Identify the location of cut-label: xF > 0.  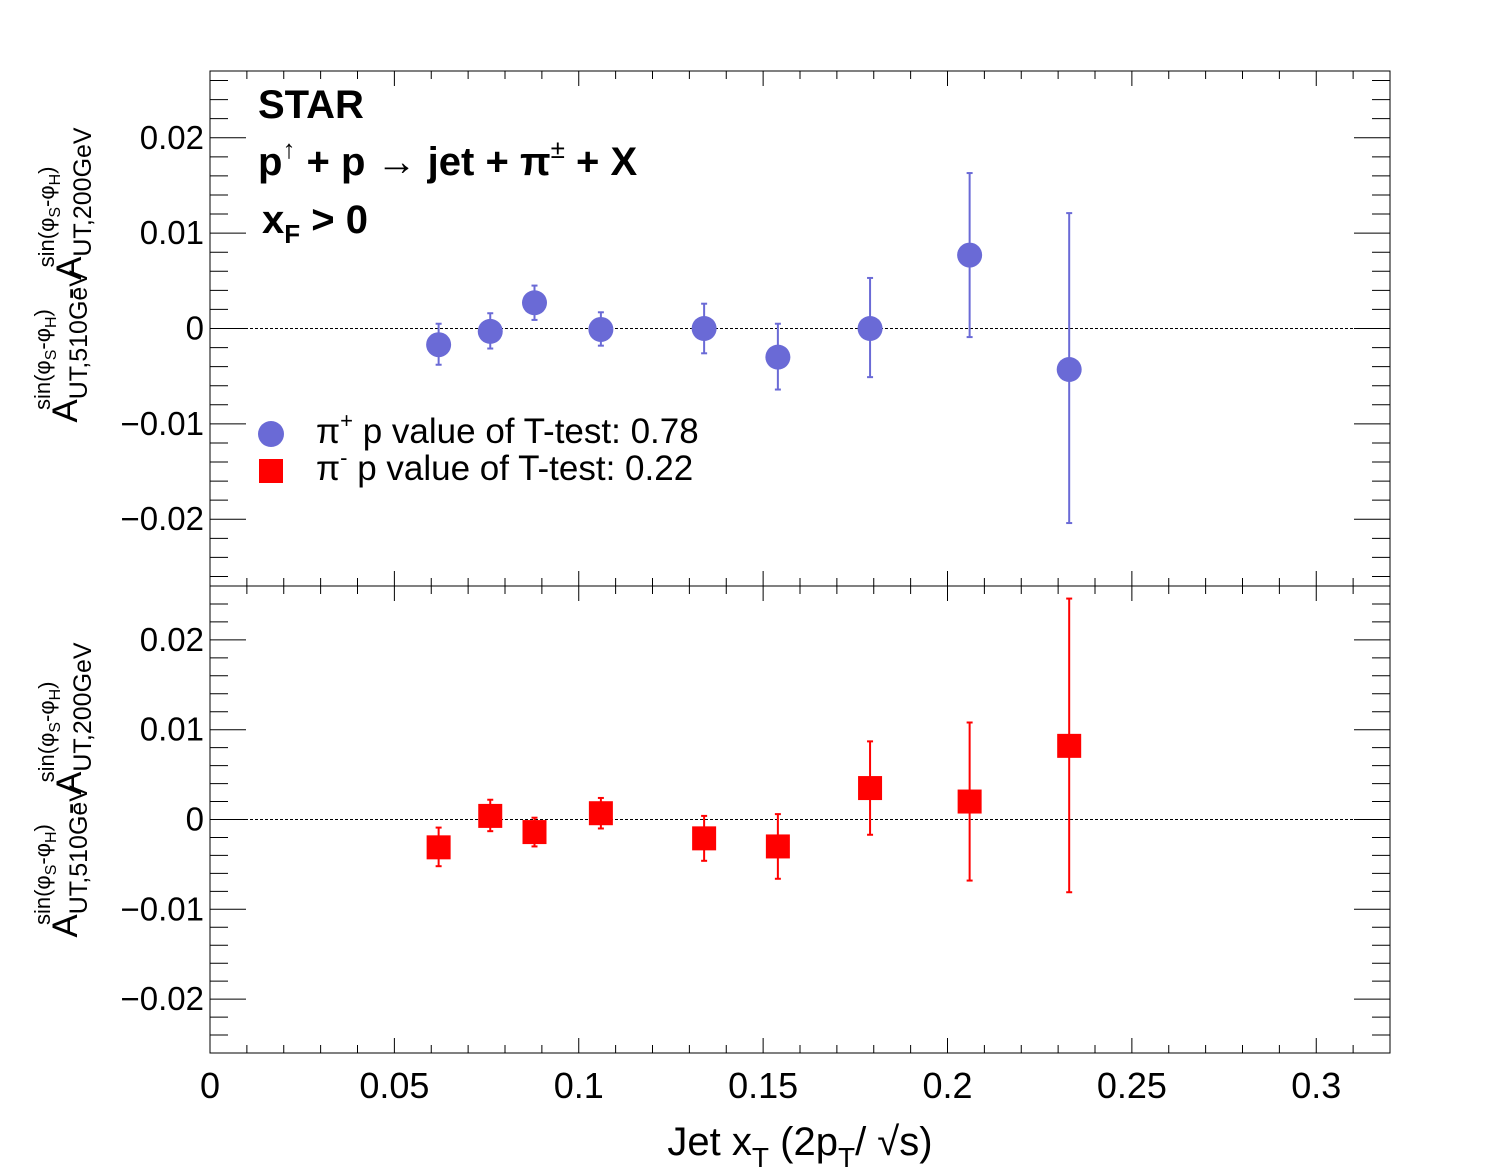
(315, 223).